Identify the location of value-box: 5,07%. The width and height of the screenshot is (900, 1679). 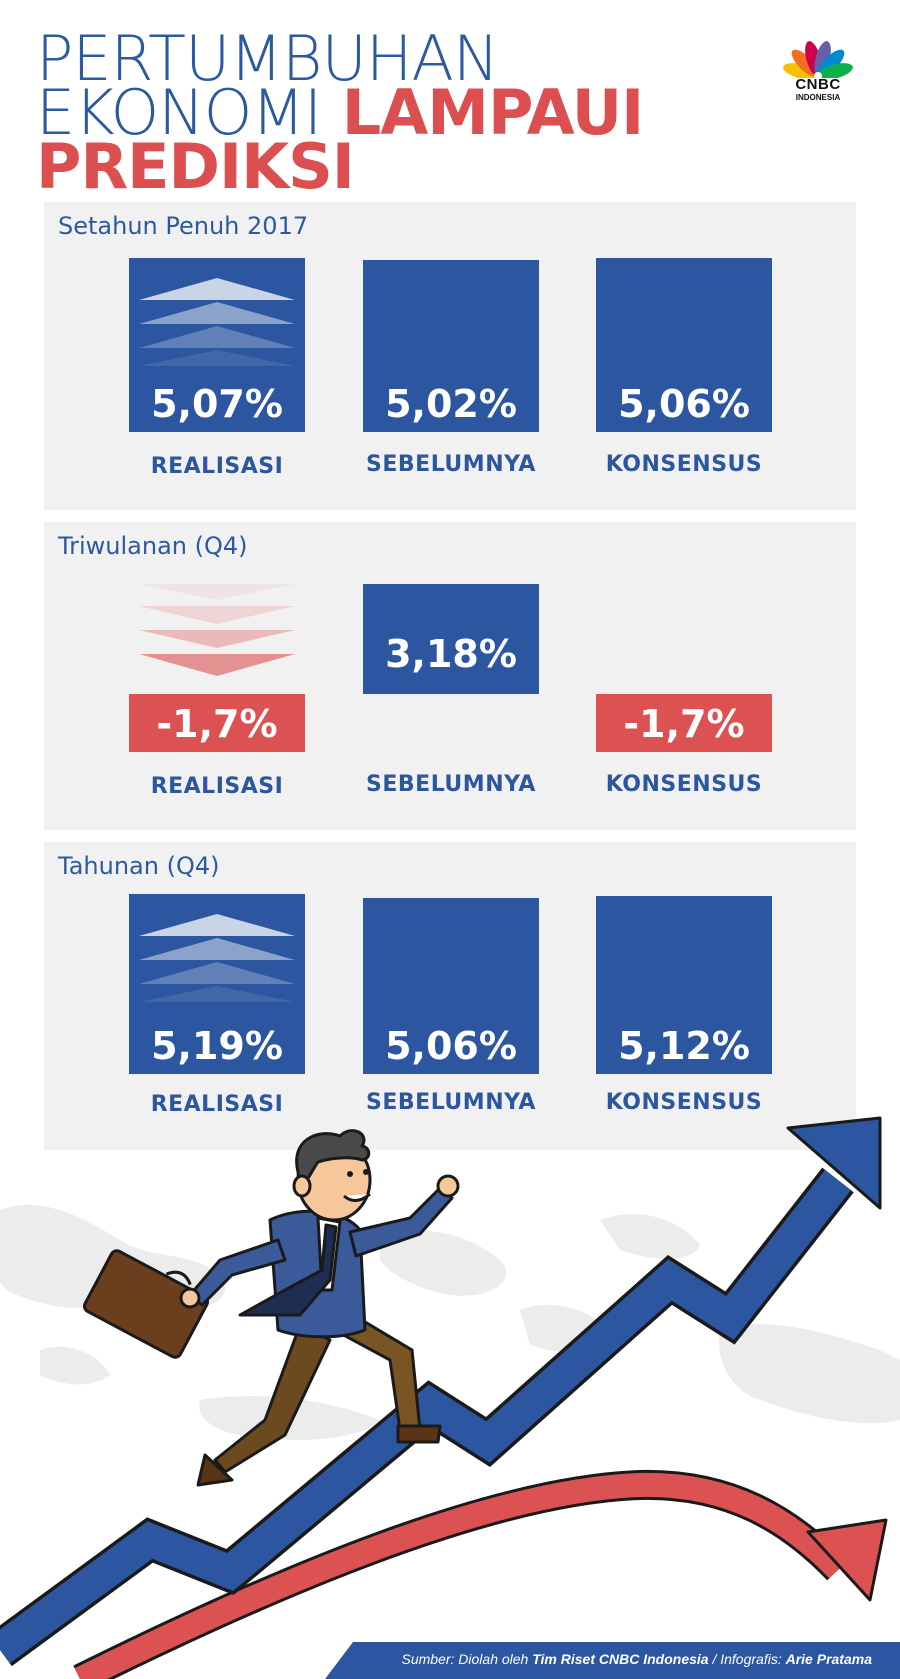
(217, 345).